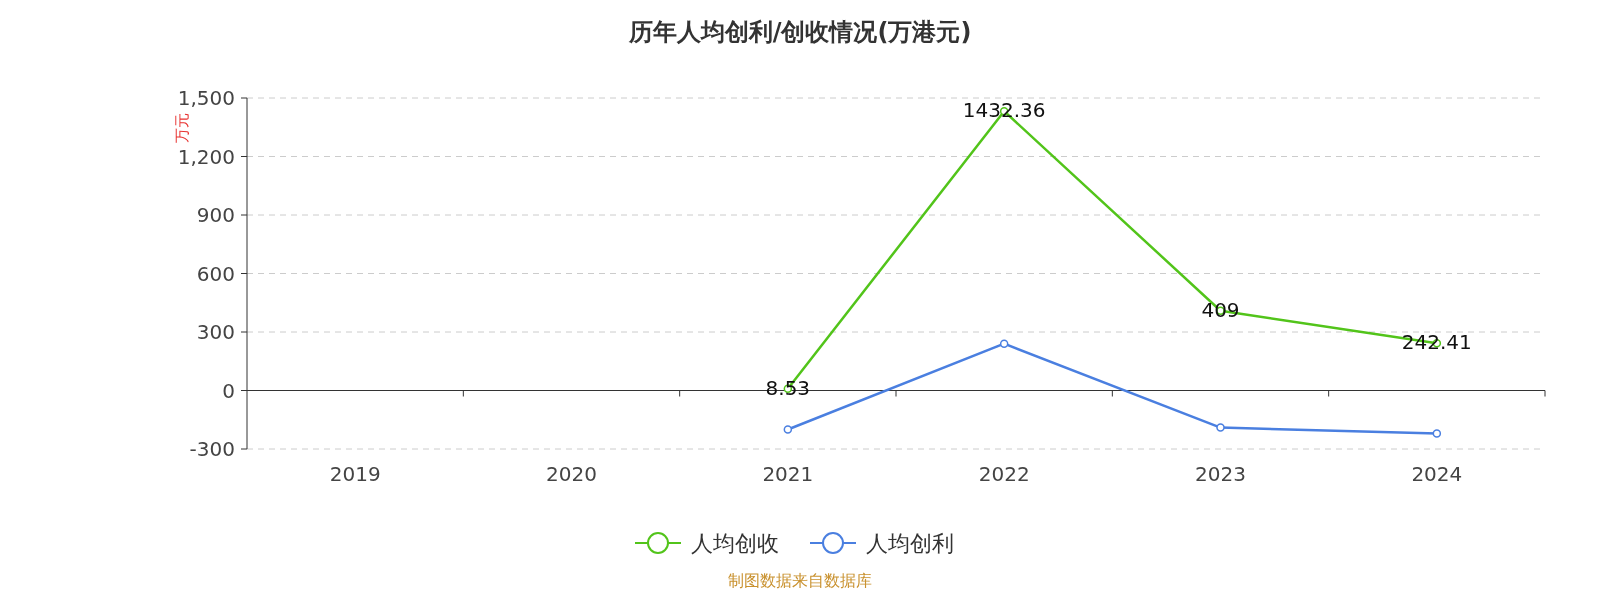  I want to click on x-tick-label: 2021, so click(788, 474).